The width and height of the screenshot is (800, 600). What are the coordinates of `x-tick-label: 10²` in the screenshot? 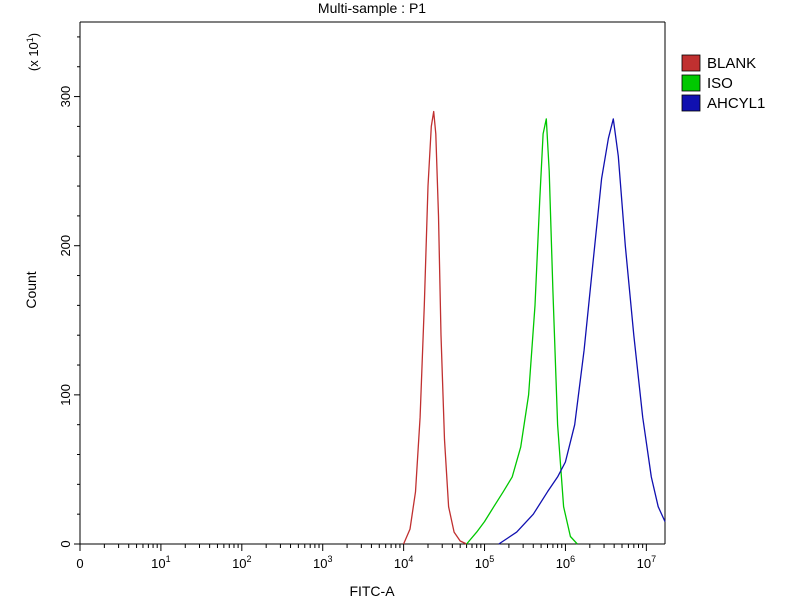 It's located at (241, 562).